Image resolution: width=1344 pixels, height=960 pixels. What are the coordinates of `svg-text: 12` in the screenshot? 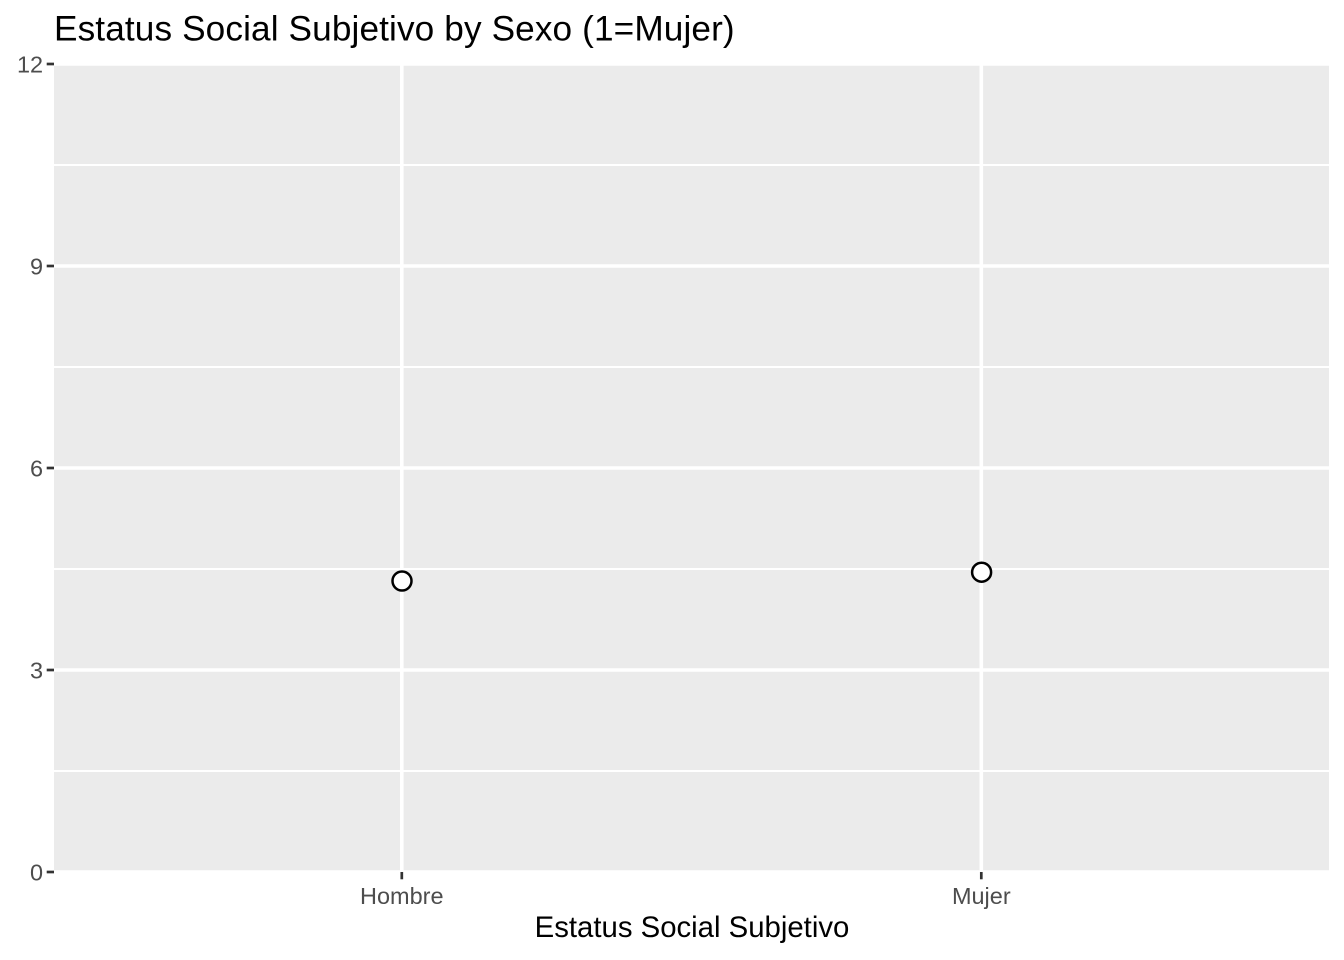 It's located at (30, 65).